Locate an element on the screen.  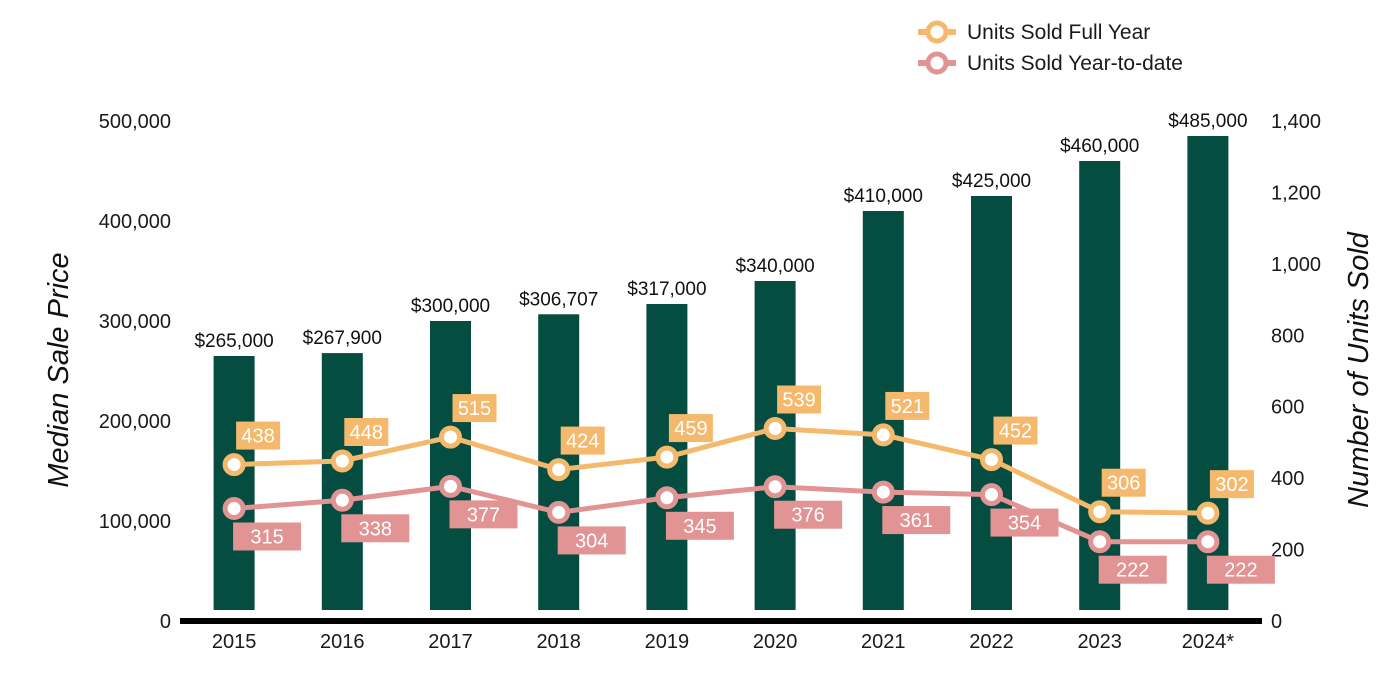
point-label-full-year: 539 is located at coordinates (798, 401).